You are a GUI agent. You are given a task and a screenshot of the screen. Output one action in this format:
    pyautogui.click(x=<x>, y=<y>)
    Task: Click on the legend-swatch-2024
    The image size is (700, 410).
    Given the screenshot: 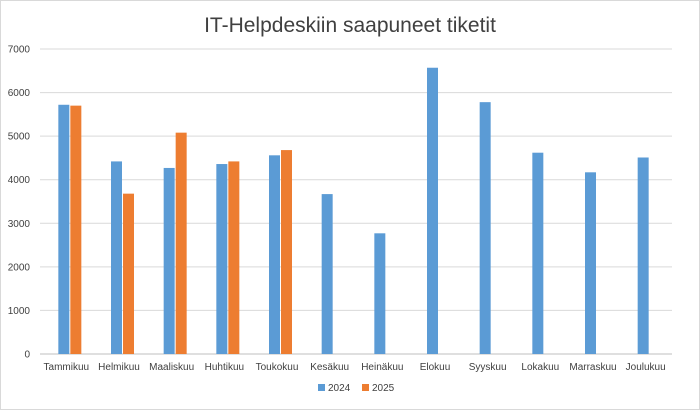 What is the action you would take?
    pyautogui.click(x=321, y=387)
    